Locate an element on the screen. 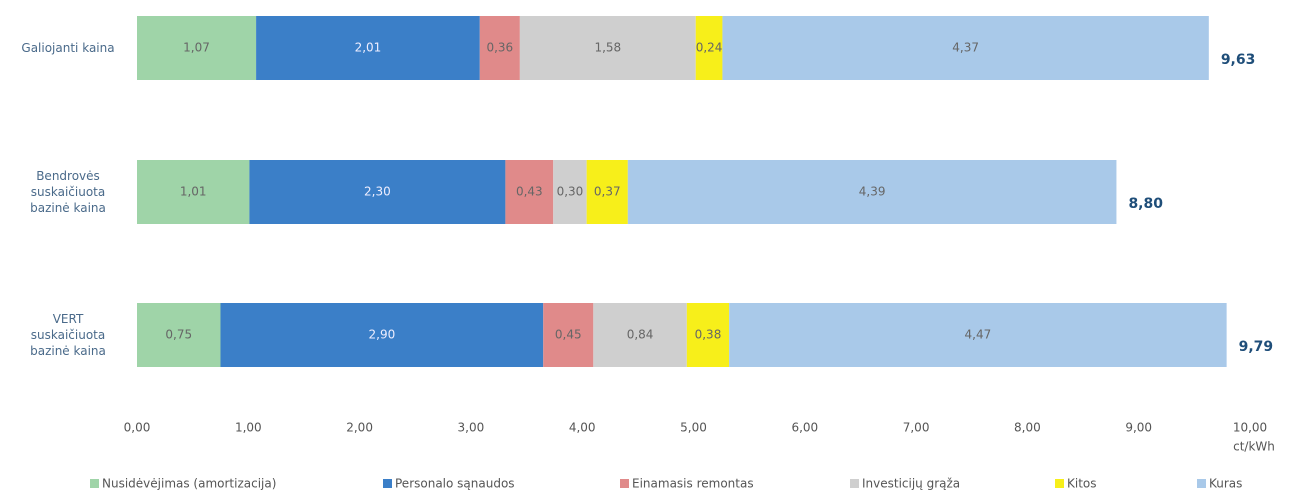 This screenshot has height=504, width=1293. value-label: 0,84 is located at coordinates (640, 335).